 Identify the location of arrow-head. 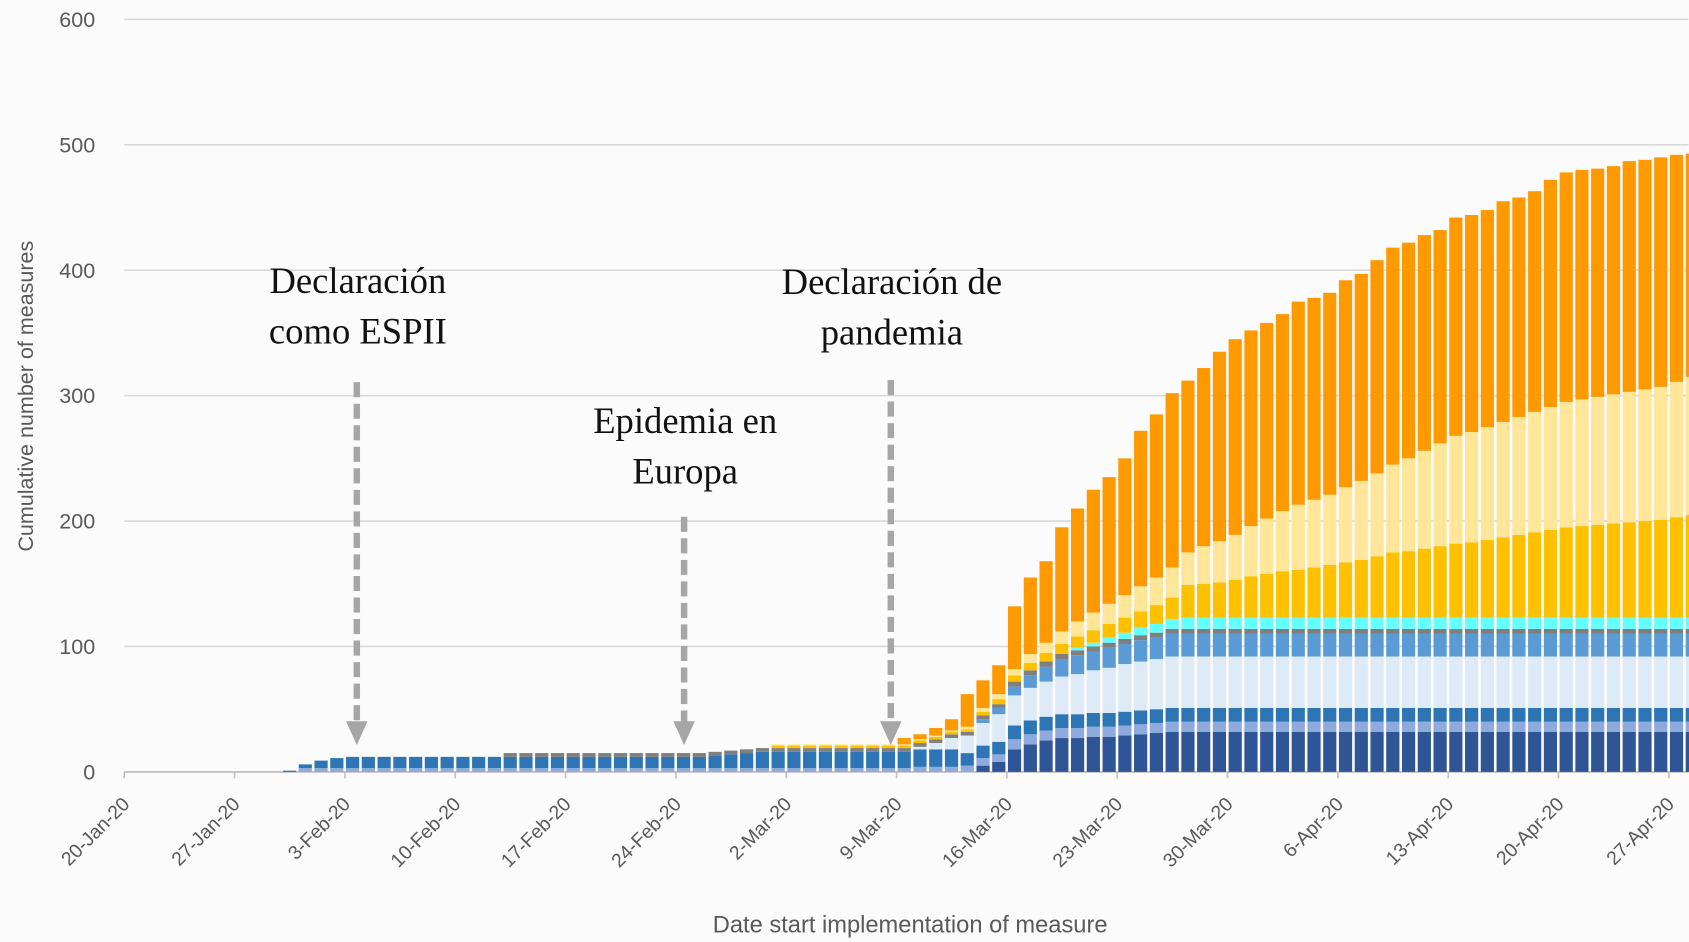
(684, 733).